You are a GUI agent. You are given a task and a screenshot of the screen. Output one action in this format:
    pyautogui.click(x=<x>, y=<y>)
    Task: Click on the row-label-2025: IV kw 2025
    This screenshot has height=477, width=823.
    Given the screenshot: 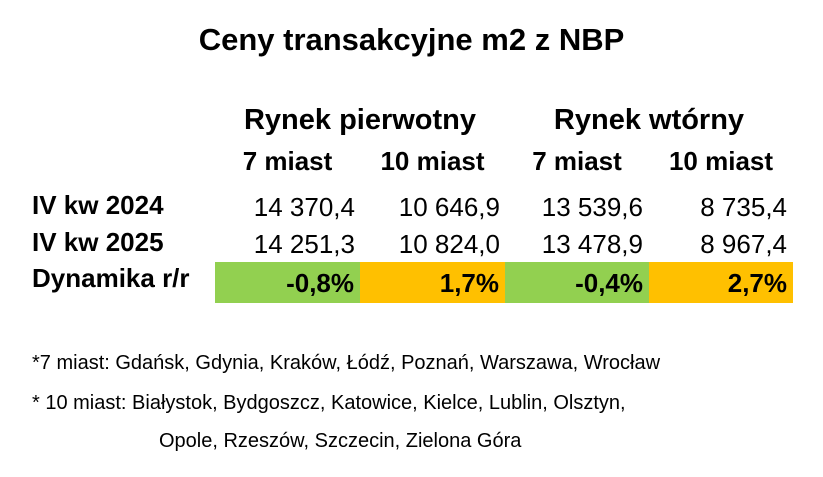 What is the action you would take?
    pyautogui.click(x=98, y=242)
    